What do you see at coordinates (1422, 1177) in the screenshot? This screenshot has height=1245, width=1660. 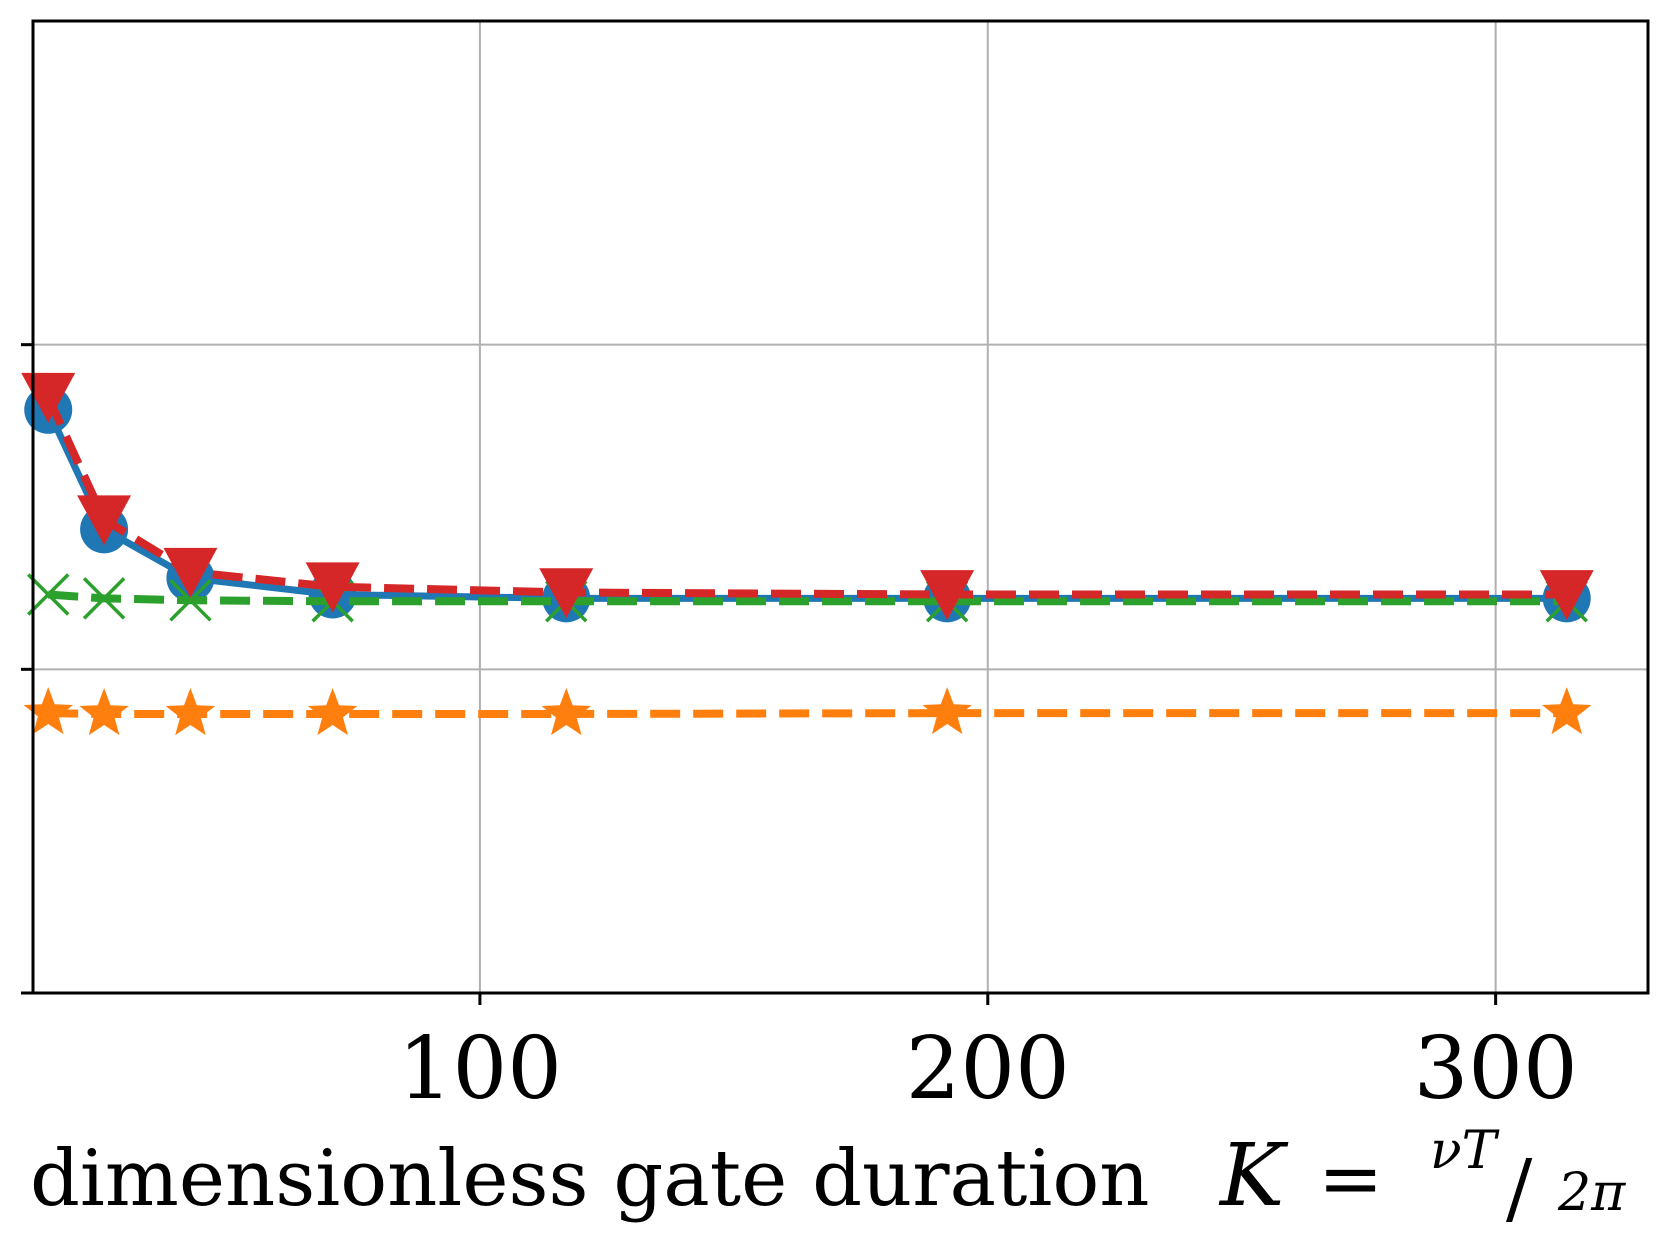 I see `x-axis-label-math: K = νT / 2π` at bounding box center [1422, 1177].